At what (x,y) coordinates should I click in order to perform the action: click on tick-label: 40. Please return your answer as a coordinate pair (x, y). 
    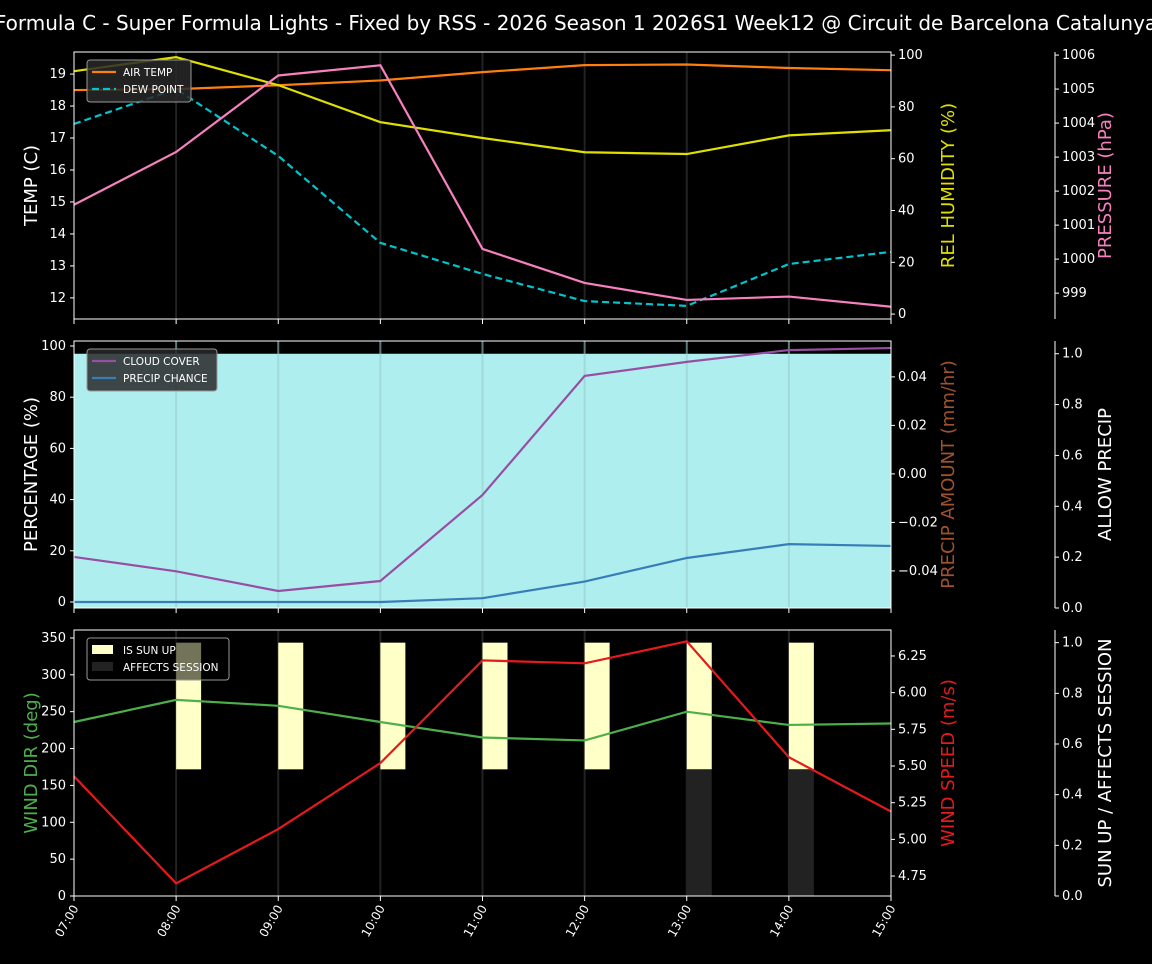
    Looking at the image, I should click on (906, 210).